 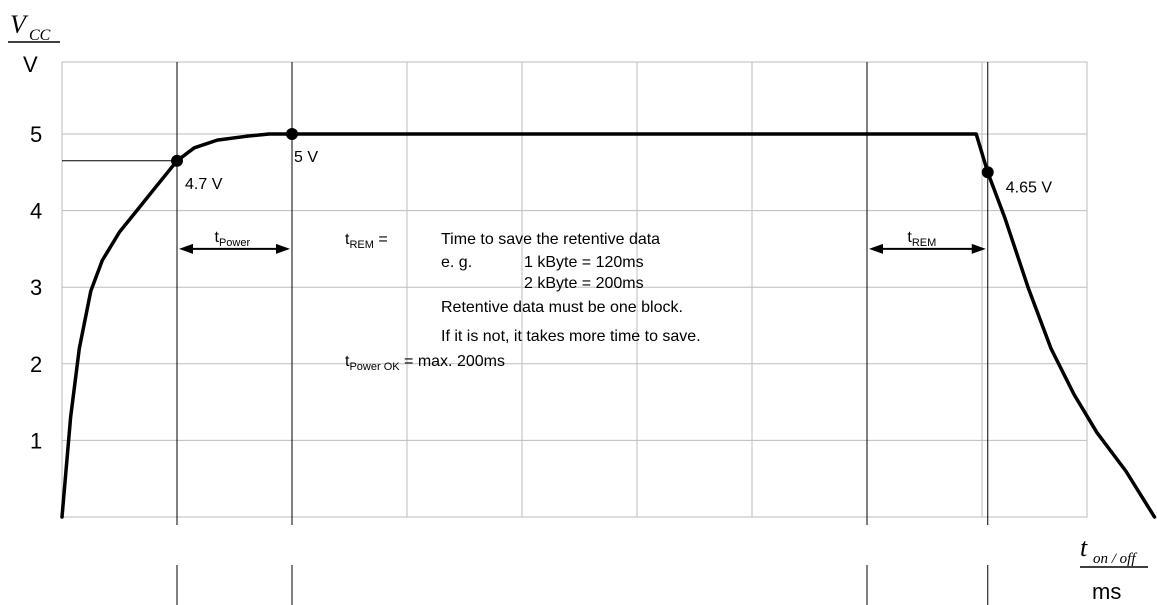 I want to click on x-axis-subscript: on / off, so click(x=1115, y=559).